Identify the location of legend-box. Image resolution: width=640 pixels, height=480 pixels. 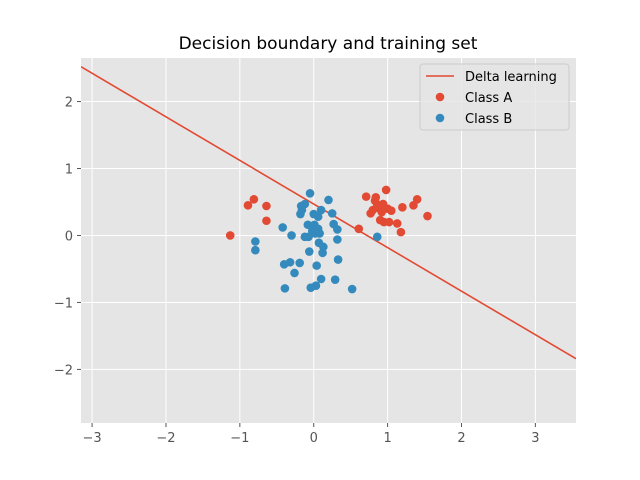
(494, 97).